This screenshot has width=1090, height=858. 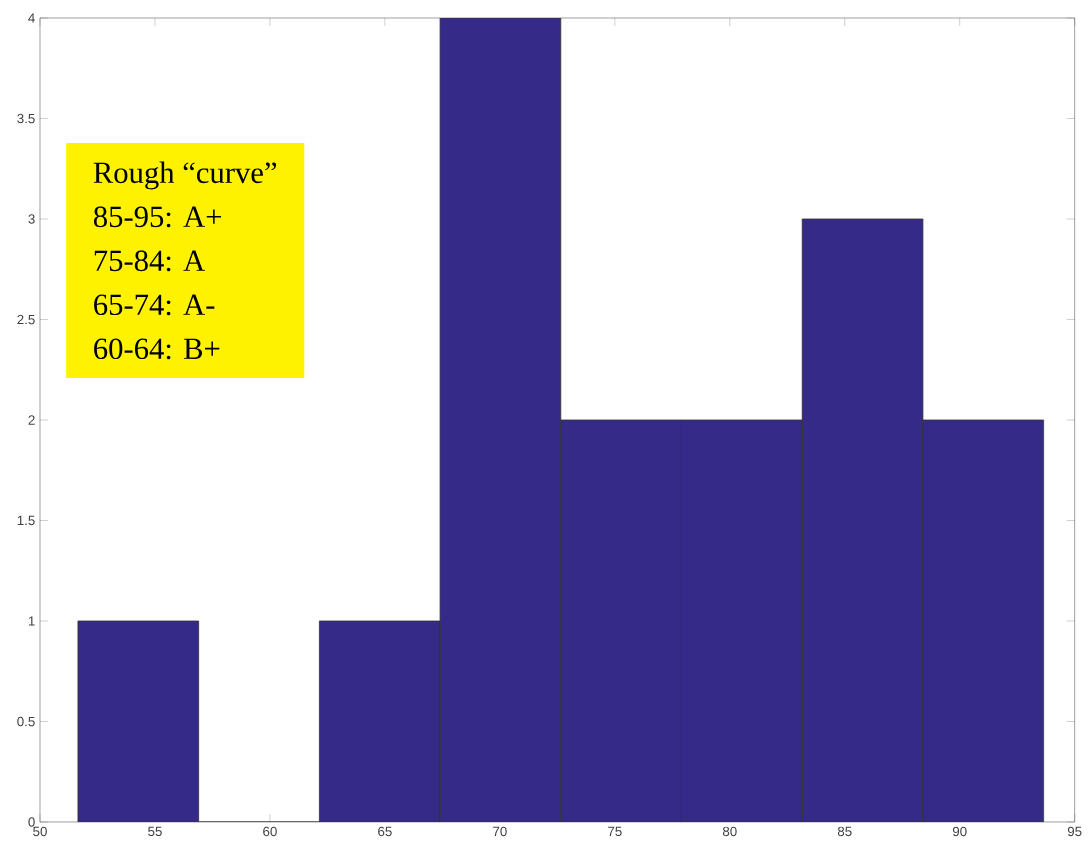 I want to click on x-tick-label: 55, so click(x=155, y=831).